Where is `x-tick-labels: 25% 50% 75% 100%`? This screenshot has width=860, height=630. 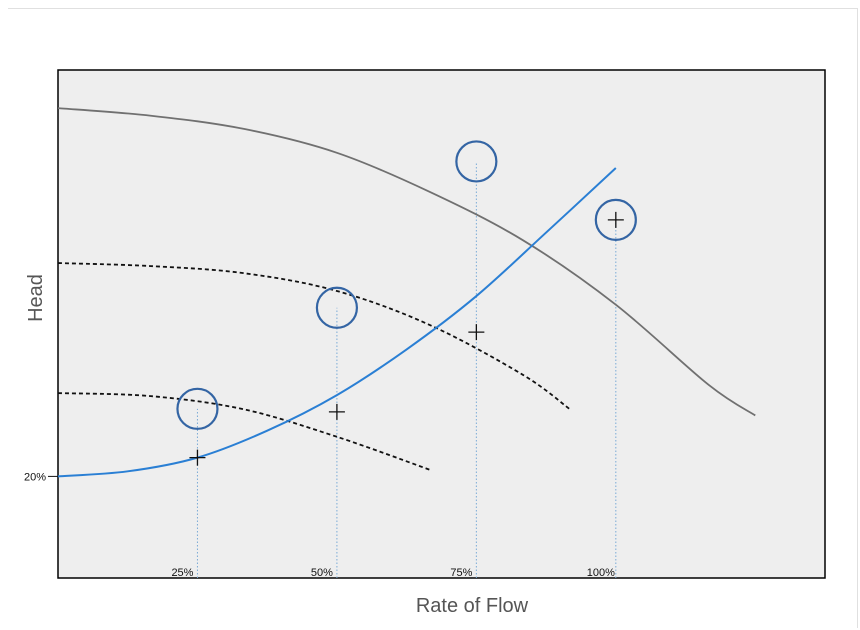
x-tick-labels: 25% 50% 75% 100% is located at coordinates (393, 573).